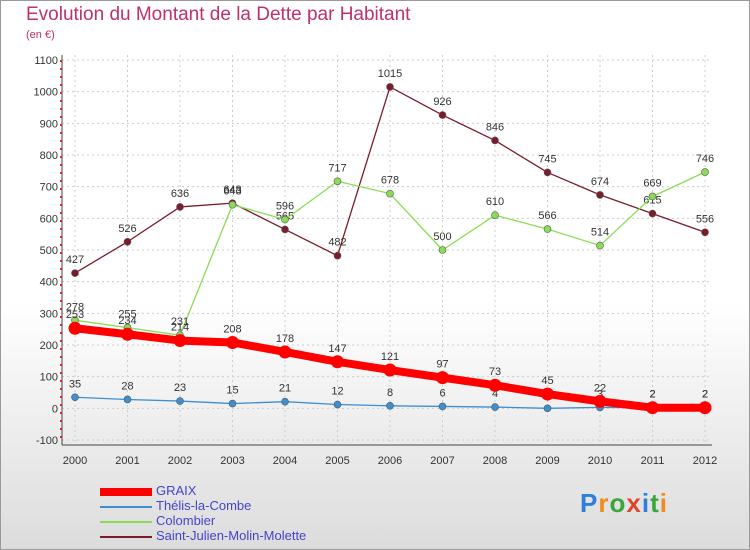 This screenshot has height=550, width=750. Describe the element at coordinates (180, 322) in the screenshot. I see `data-label: 231` at that location.